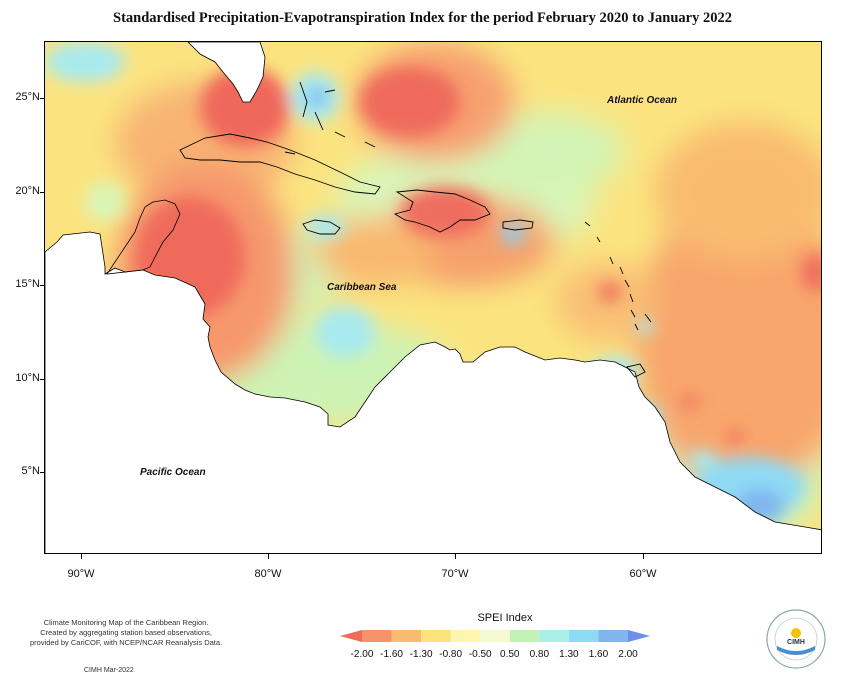 This screenshot has height=684, width=845. I want to click on lat-tick-10: 10°N, so click(27, 378).